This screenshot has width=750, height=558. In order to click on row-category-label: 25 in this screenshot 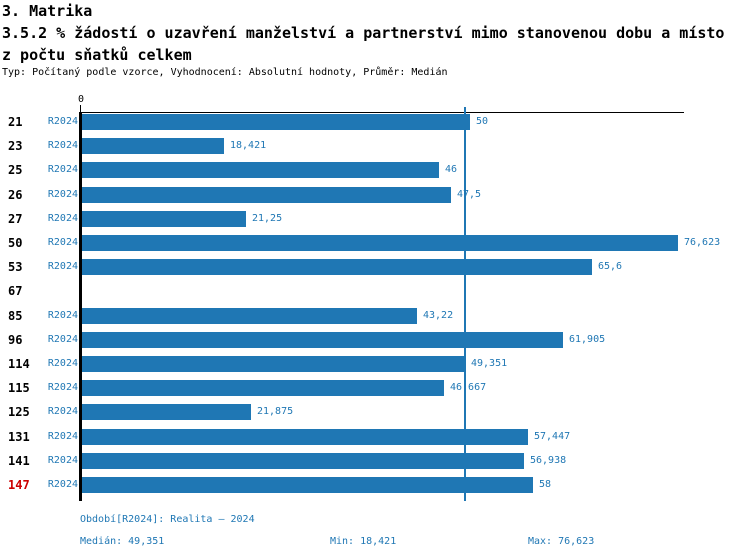, I will do `click(15, 170)`.